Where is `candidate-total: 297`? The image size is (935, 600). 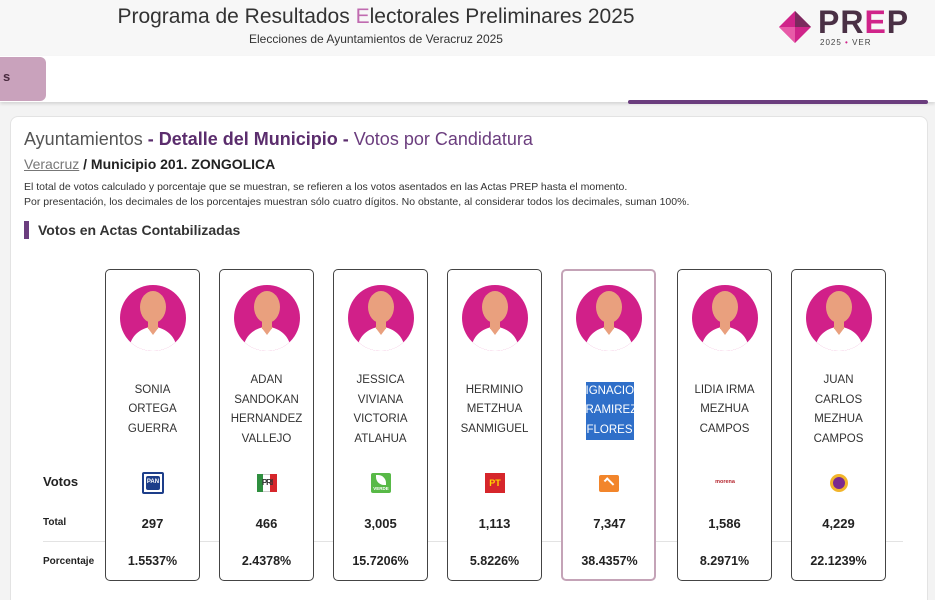 candidate-total: 297 is located at coordinates (152, 523).